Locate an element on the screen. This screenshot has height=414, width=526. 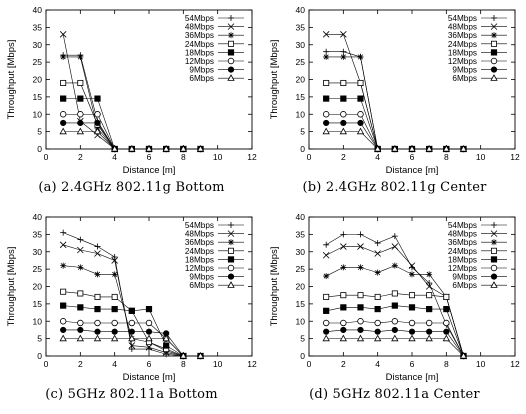
x-tick-label: 8 is located at coordinates (446, 364).